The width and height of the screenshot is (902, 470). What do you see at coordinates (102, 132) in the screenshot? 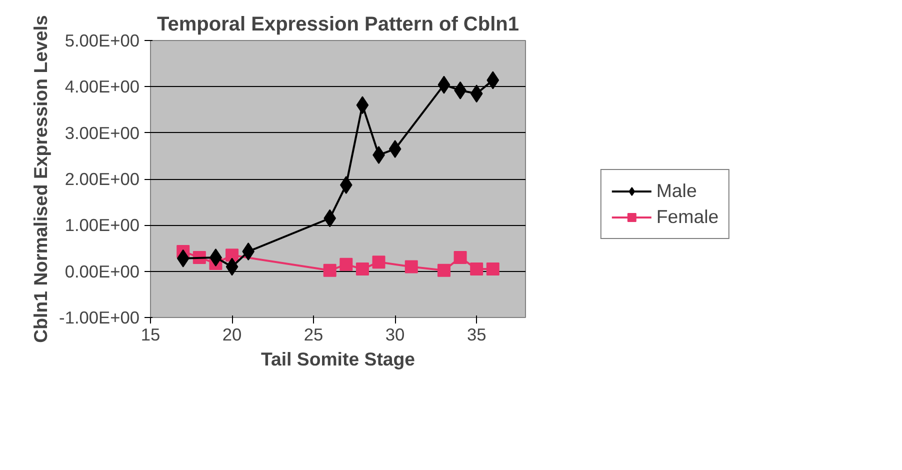
I see `y-tick-label: 3.00E+00` at bounding box center [102, 132].